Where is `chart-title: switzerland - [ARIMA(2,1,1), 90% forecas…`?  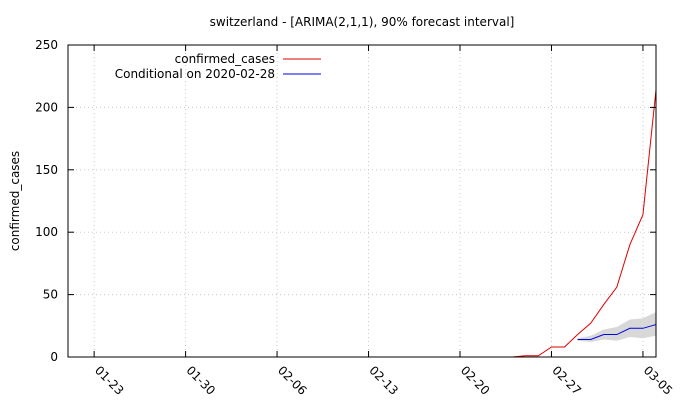
chart-title: switzerland - [ARIMA(2,1,1), 90% forecas… is located at coordinates (362, 22).